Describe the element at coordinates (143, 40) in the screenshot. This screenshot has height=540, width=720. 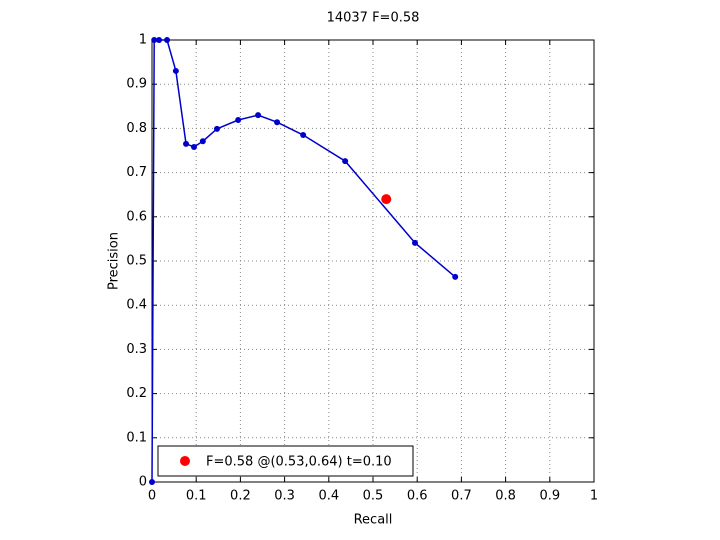
I see `y-tick-label: 1` at that location.